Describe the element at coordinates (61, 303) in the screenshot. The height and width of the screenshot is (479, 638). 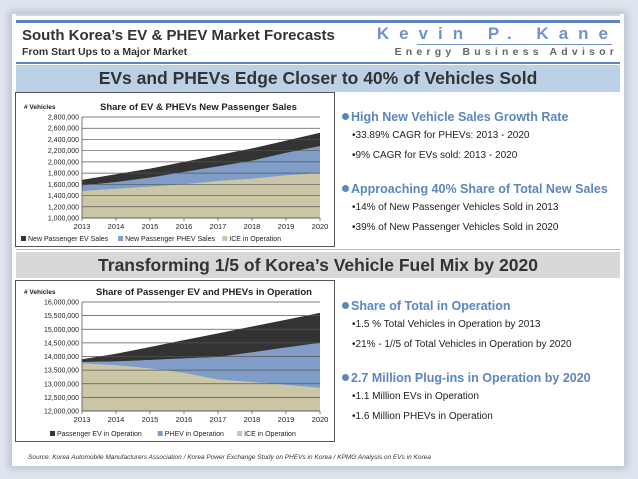
I see `y-tick-label: 16,000,000` at that location.